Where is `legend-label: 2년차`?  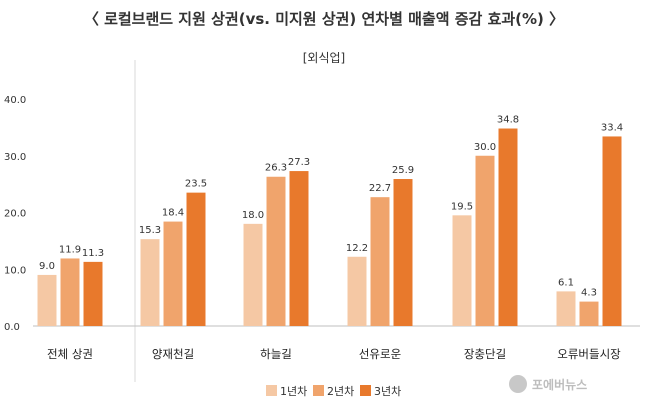 legend-label: 2년차 is located at coordinates (340, 391).